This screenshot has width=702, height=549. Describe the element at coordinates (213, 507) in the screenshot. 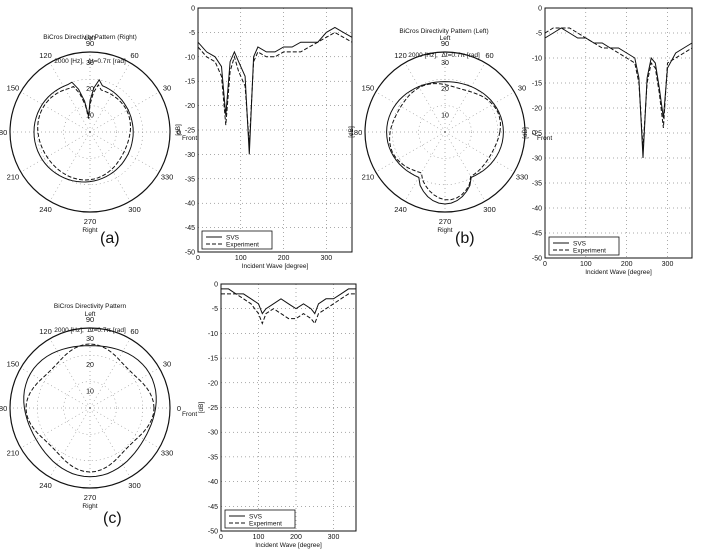

I see `y-tick-label: -45` at that location.